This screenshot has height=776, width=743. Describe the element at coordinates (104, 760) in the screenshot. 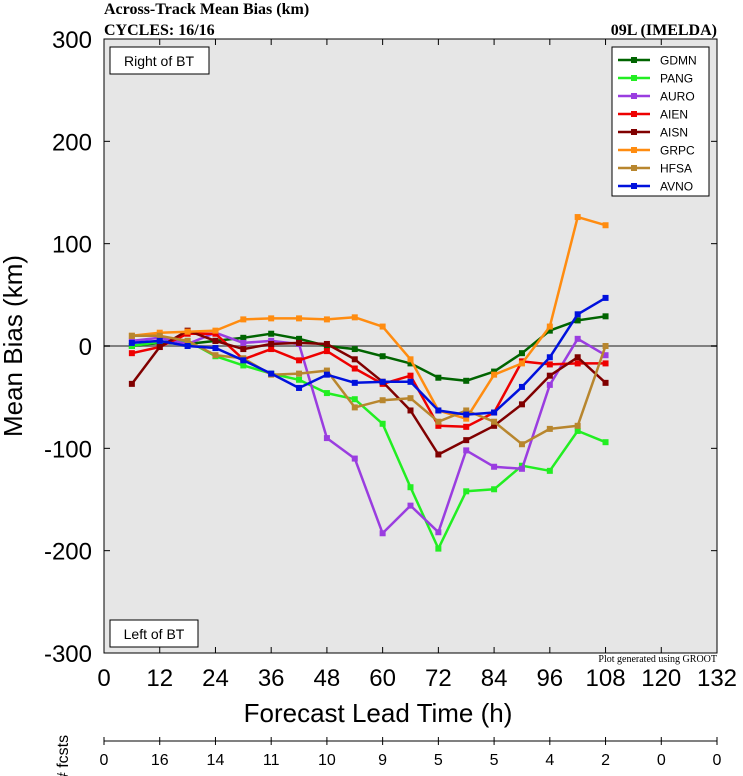

I see `fcst-count-value: 0` at that location.